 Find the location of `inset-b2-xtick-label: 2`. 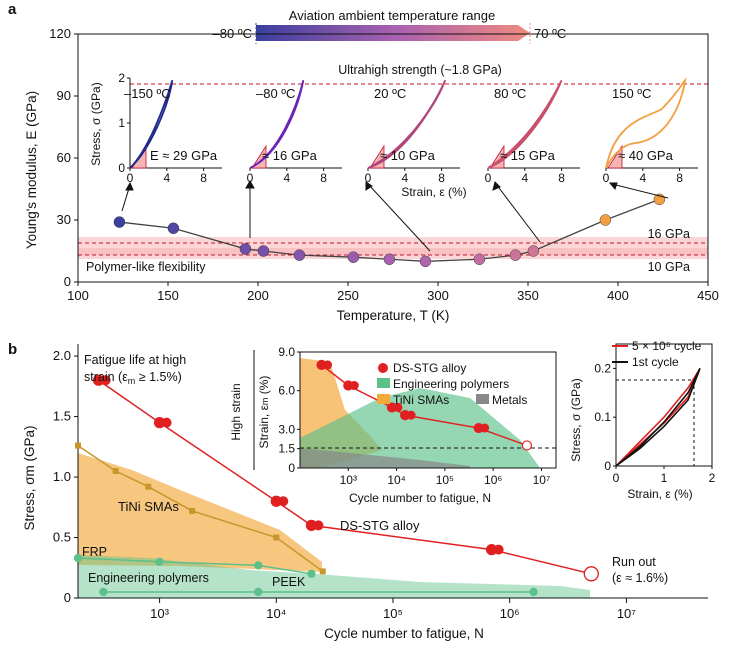

inset-b2-xtick-label: 2 is located at coordinates (712, 478).